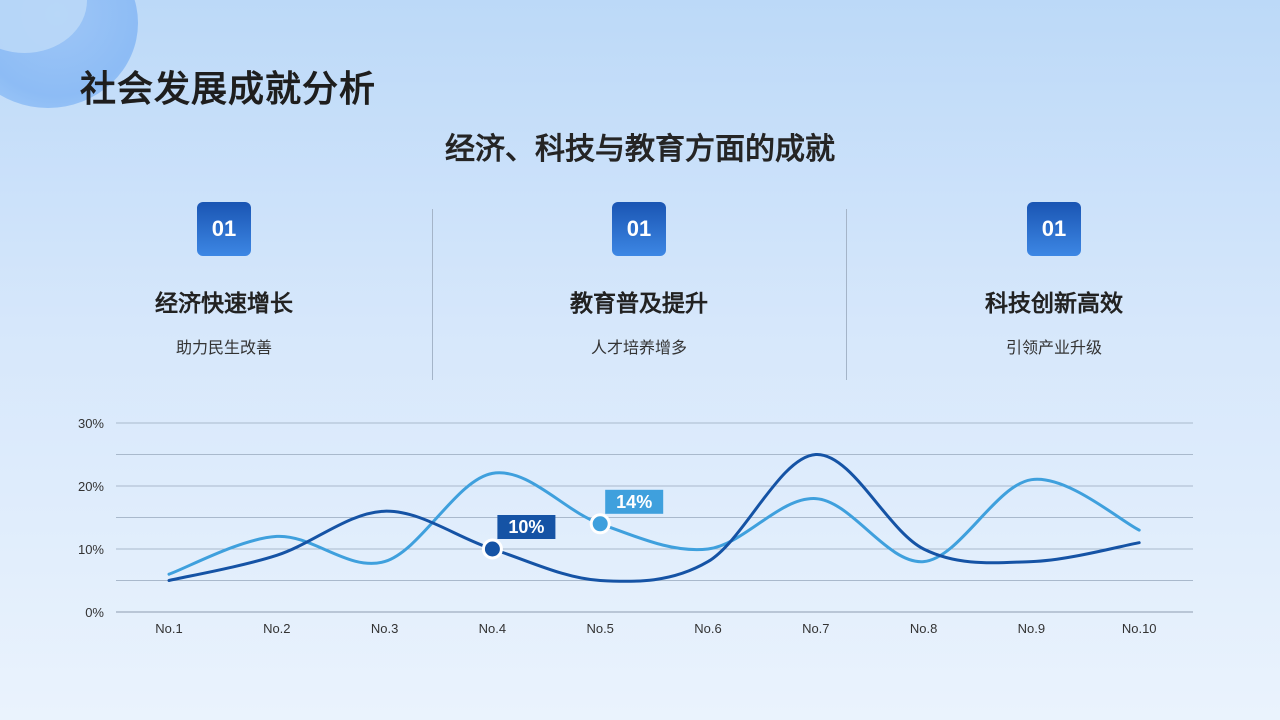 This screenshot has height=720, width=1280. Describe the element at coordinates (640, 149) in the screenshot. I see `section-subtitle: 经济、科技与教育方面的成就` at that location.